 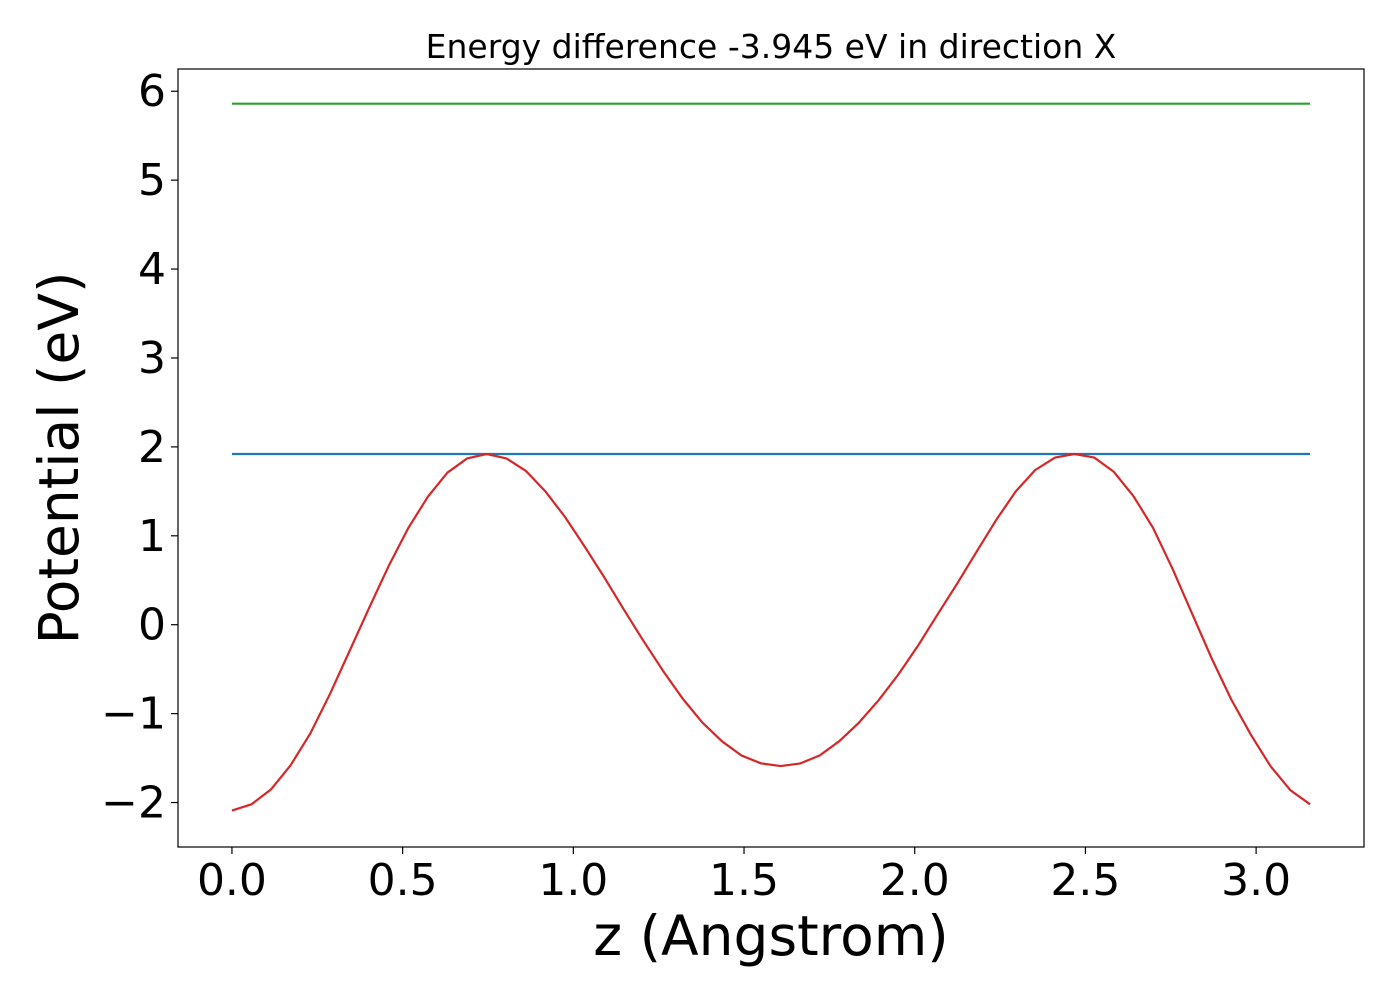 I want to click on y-axis-title: Potential (eV), so click(x=59, y=458).